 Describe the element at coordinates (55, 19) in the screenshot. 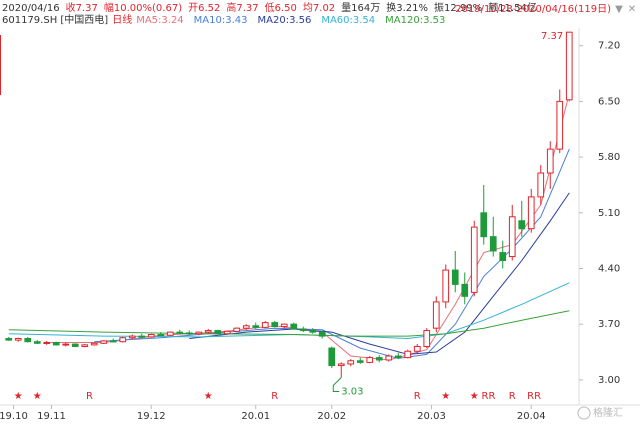

I see `stock-code: 601179.SH [中国西电]` at that location.